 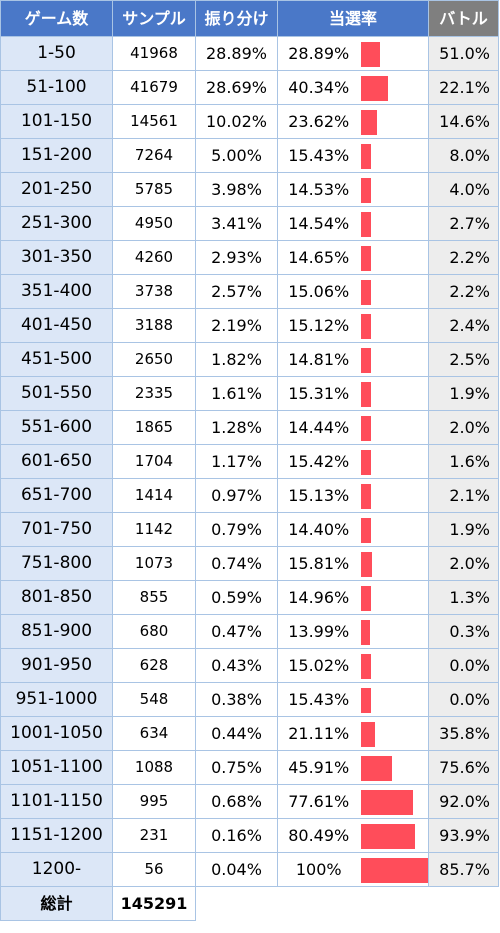 What do you see at coordinates (318, 325) in the screenshot?
I see `rate-cell: 15.12%` at bounding box center [318, 325].